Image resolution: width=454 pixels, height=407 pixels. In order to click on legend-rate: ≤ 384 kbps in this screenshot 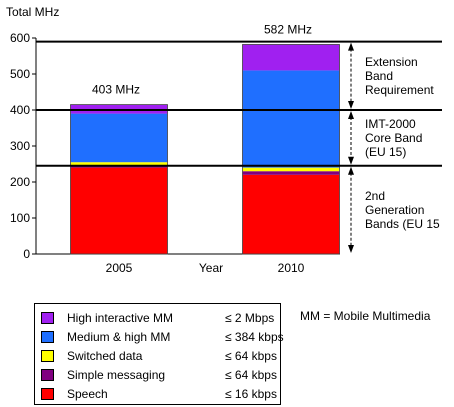, I will do `click(254, 337)`.